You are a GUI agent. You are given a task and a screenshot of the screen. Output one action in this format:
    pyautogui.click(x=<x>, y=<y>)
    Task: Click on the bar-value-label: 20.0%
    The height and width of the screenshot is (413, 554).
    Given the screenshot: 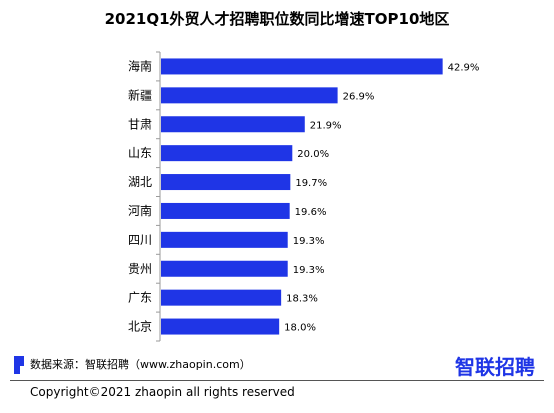 What is the action you would take?
    pyautogui.click(x=313, y=154)
    